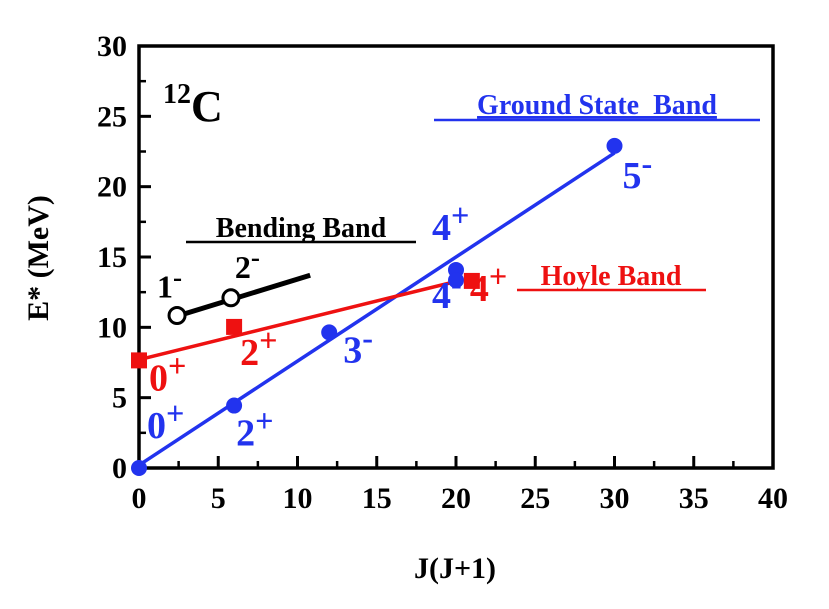  I want to click on x-axis-label: J(J+1), so click(455, 568).